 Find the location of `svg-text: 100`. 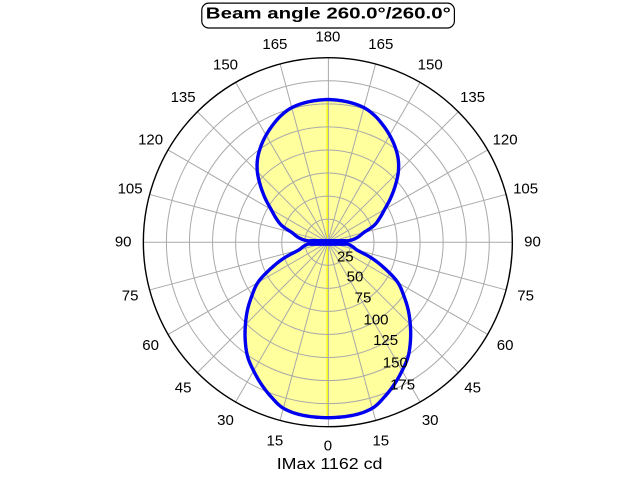

svg-text: 100 is located at coordinates (375, 320).